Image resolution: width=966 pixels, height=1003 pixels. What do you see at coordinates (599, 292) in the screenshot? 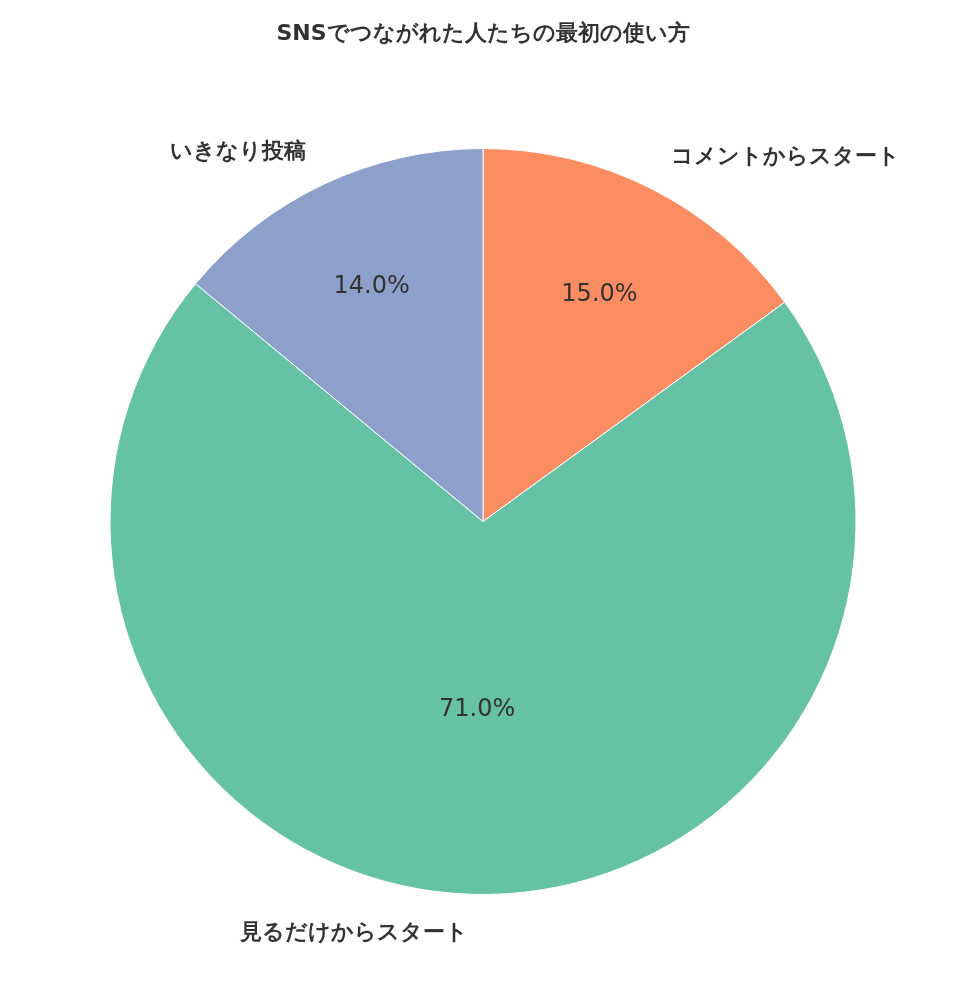
I see `data-label: 15.0%` at bounding box center [599, 292].